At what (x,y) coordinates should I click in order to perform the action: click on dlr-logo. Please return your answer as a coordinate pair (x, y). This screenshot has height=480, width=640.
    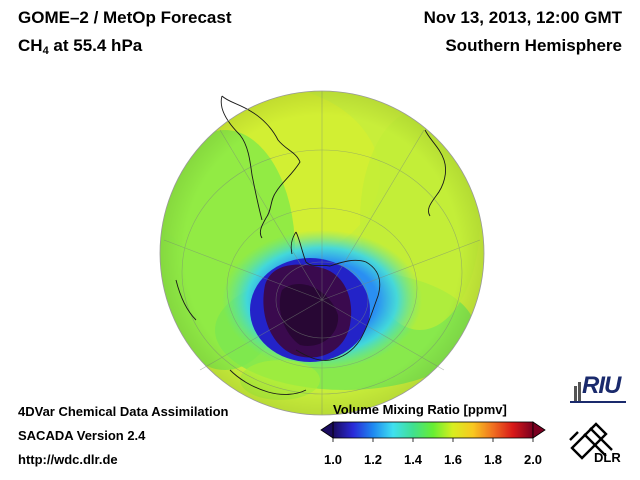
    Looking at the image, I should click on (595, 444).